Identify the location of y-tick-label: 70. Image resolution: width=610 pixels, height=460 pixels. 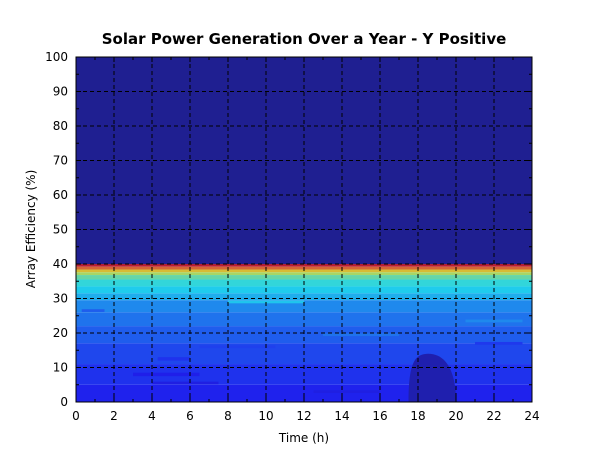
(60, 161).